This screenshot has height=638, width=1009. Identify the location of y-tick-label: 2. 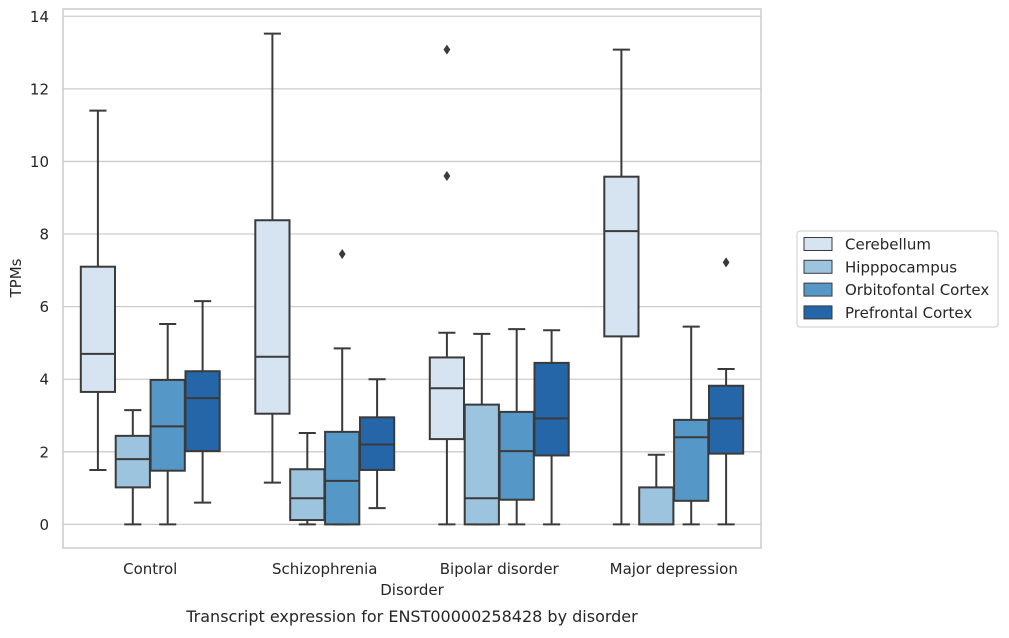
(44, 452).